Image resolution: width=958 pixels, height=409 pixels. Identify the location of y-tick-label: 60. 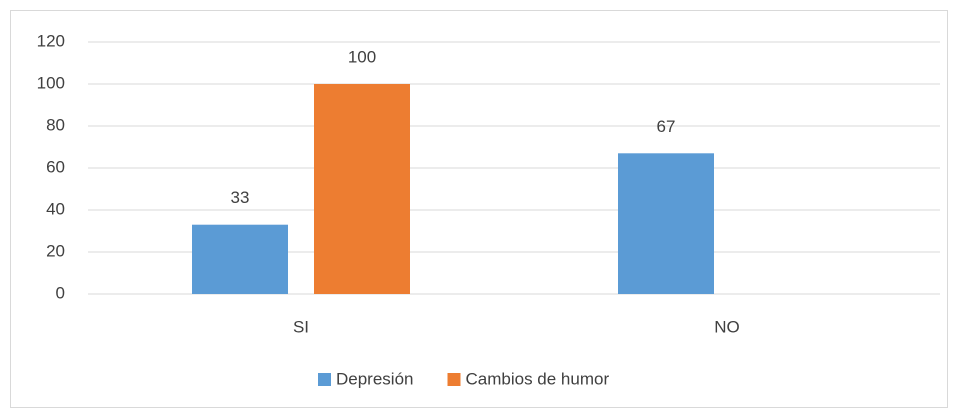
(55, 166).